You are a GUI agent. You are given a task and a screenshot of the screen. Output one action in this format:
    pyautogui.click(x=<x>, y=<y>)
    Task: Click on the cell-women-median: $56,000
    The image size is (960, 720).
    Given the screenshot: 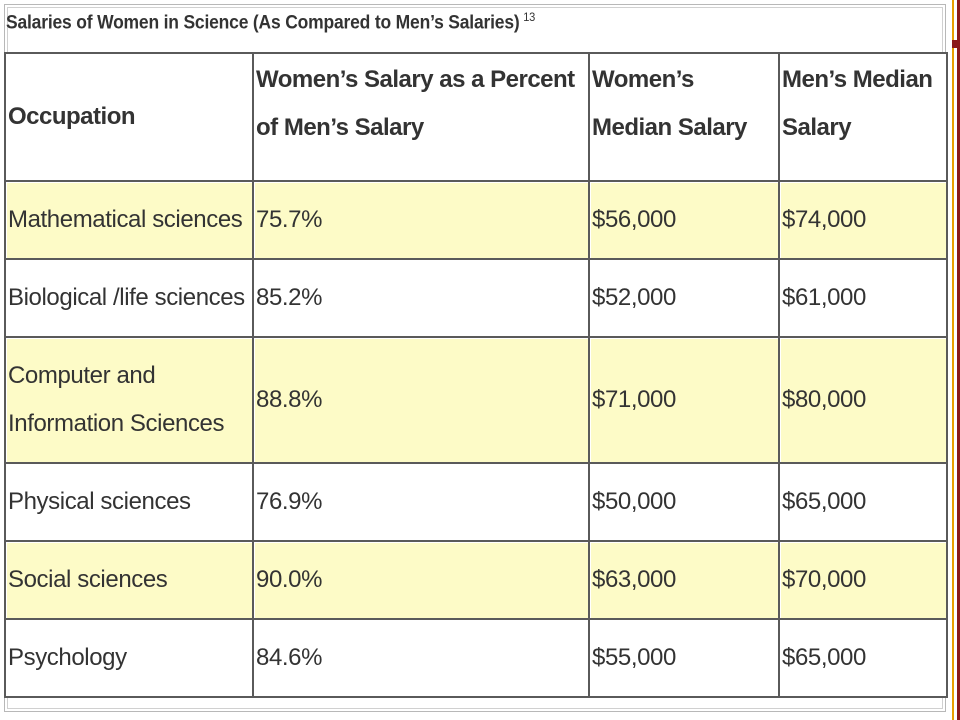 What is the action you would take?
    pyautogui.click(x=685, y=221)
    